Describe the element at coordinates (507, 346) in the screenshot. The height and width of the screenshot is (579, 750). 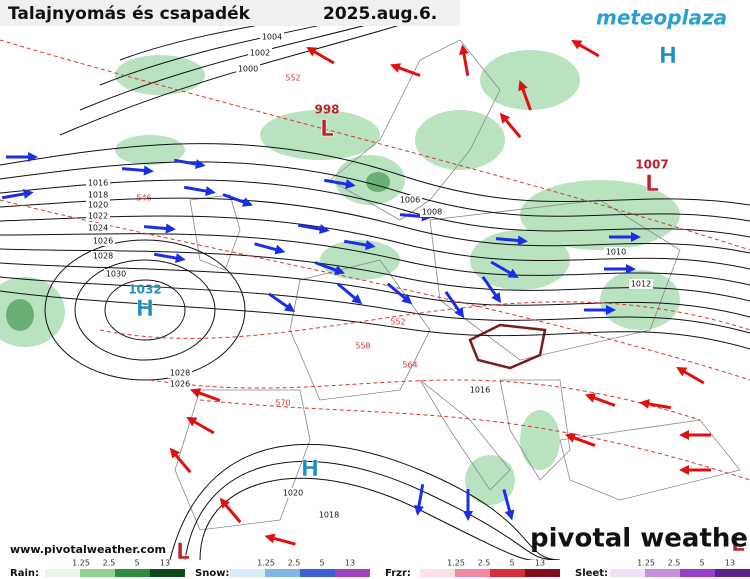
I see `hungary-border` at that location.